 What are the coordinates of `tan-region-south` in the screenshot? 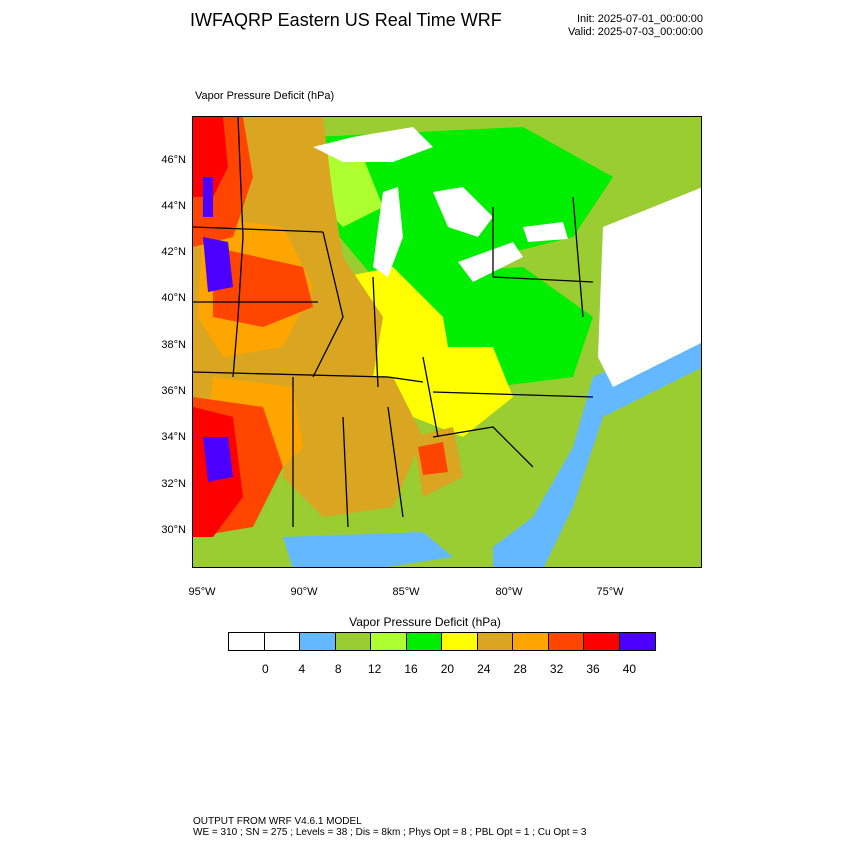 It's located at (353, 447).